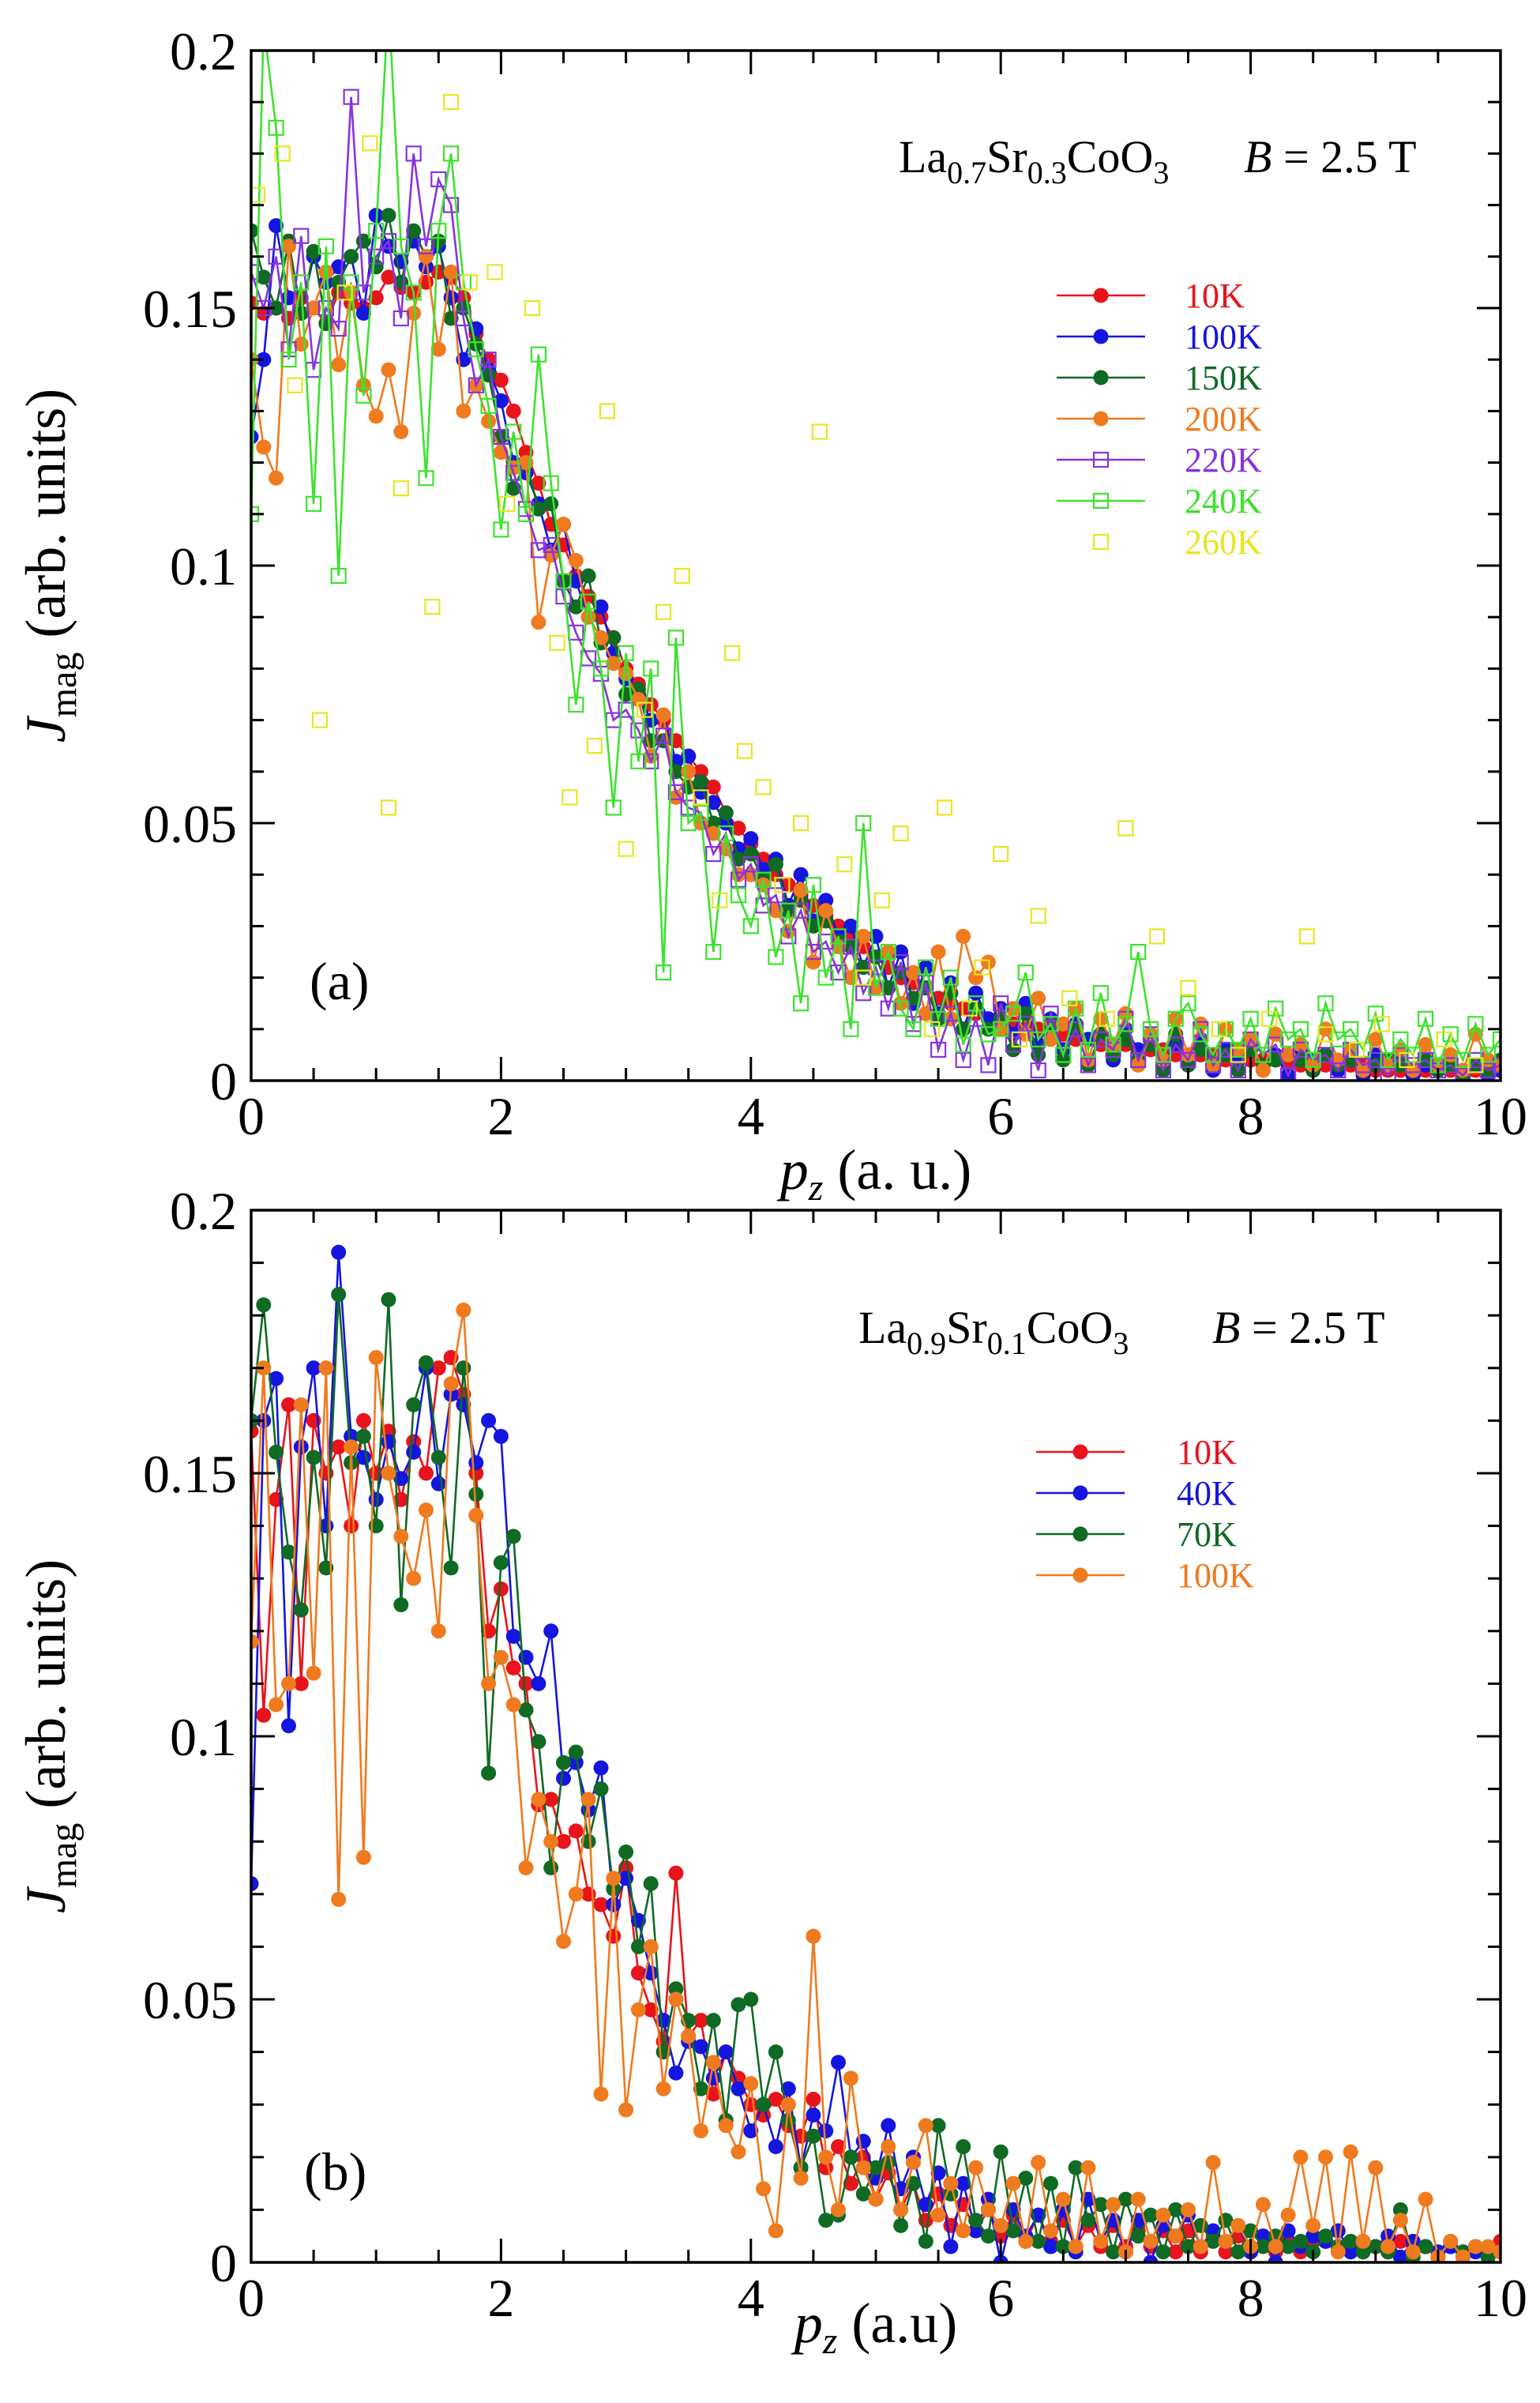  What do you see at coordinates (1000, 1116) in the screenshot?
I see `x-tick-label: 6` at bounding box center [1000, 1116].